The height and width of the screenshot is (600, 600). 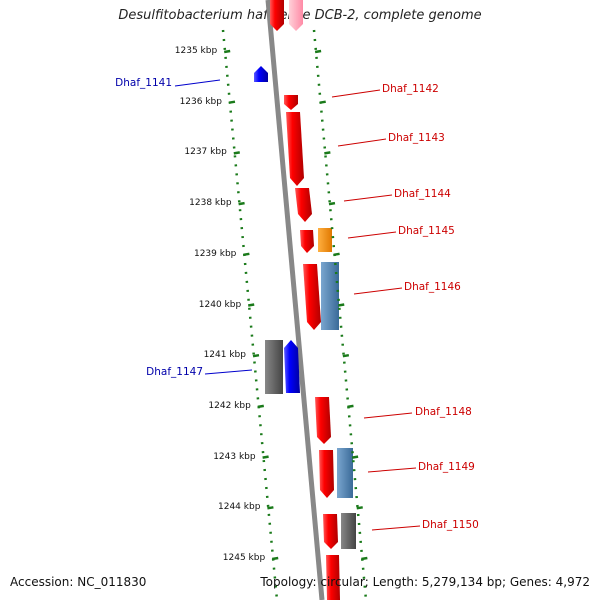 What do you see at coordinates (274, 367) in the screenshot?
I see `gene-dhaf-1147-other` at bounding box center [274, 367].